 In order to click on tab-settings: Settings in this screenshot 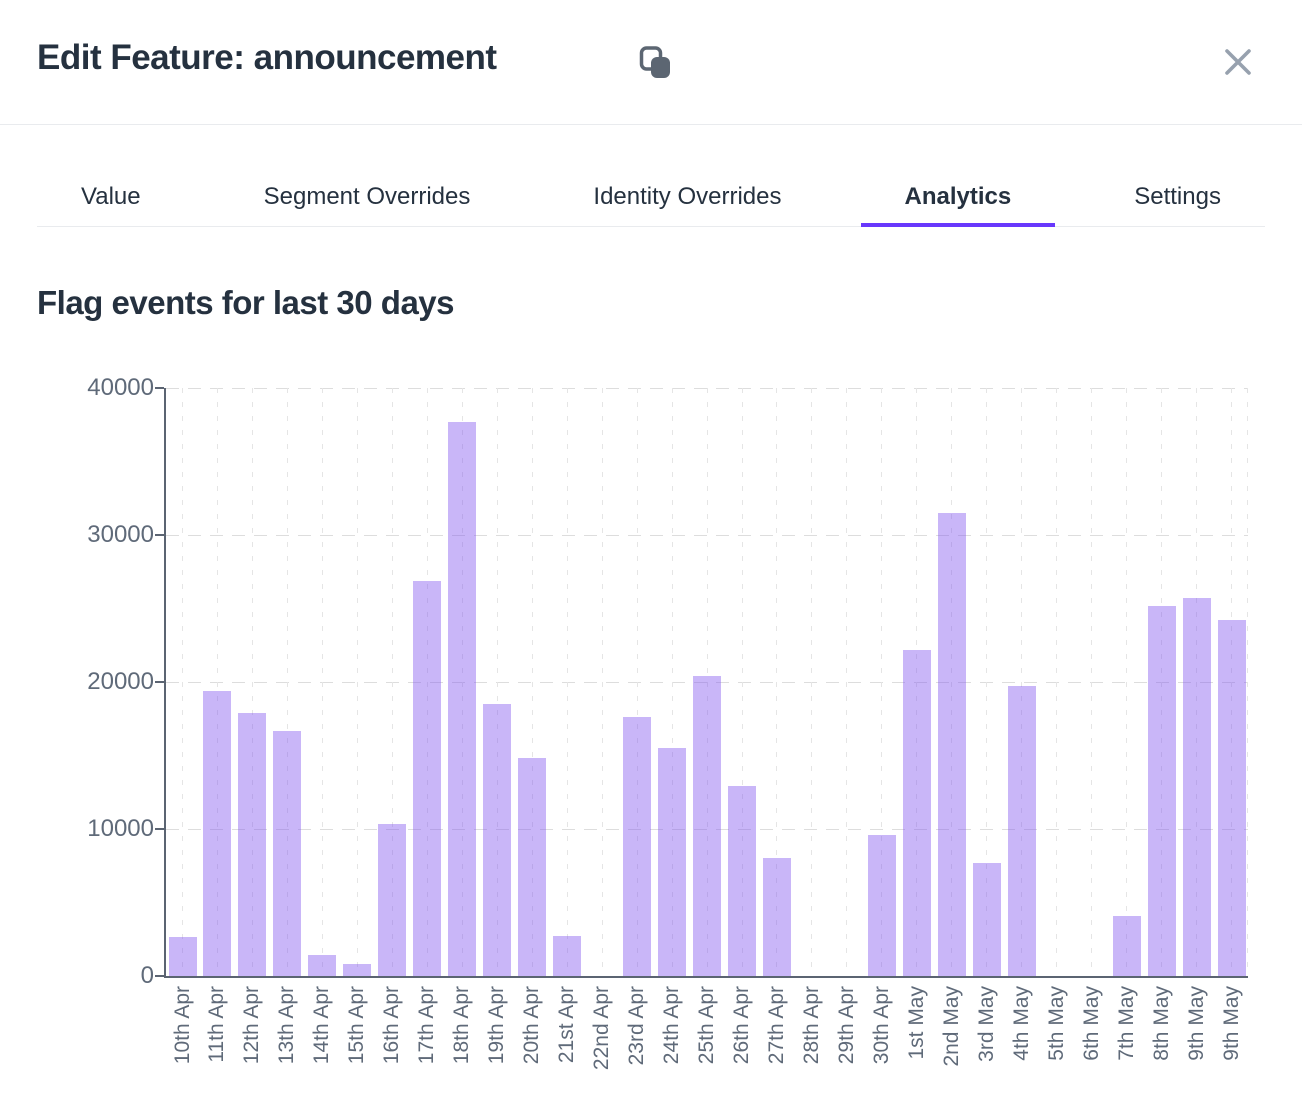, I will do `click(1177, 196)`.